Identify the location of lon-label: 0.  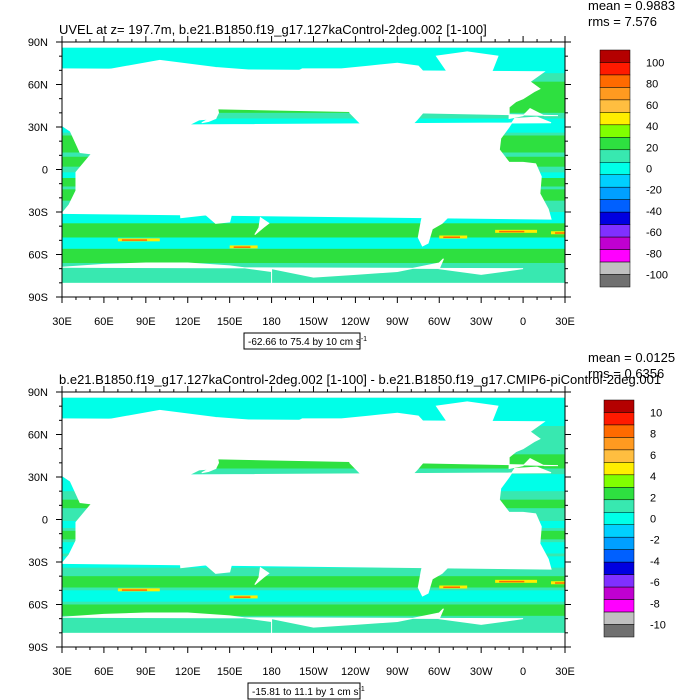
(523, 672).